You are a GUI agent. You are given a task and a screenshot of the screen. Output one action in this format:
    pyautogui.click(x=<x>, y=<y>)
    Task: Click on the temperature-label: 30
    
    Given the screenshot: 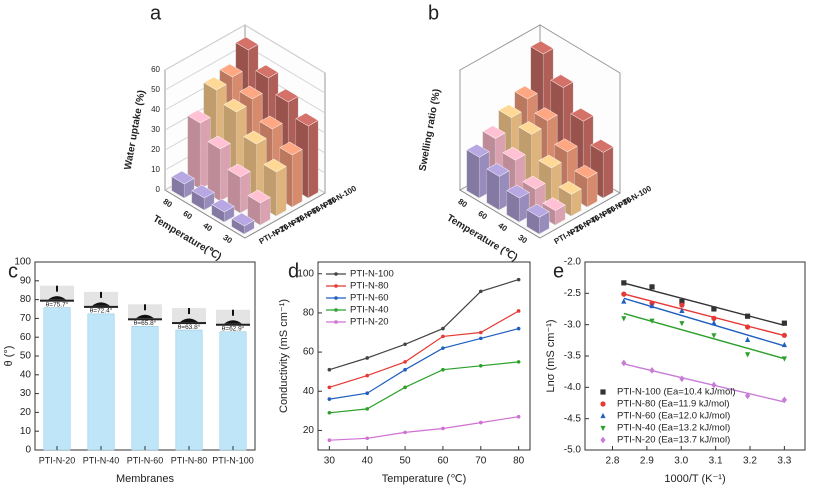 What is the action you would take?
    pyautogui.click(x=522, y=239)
    